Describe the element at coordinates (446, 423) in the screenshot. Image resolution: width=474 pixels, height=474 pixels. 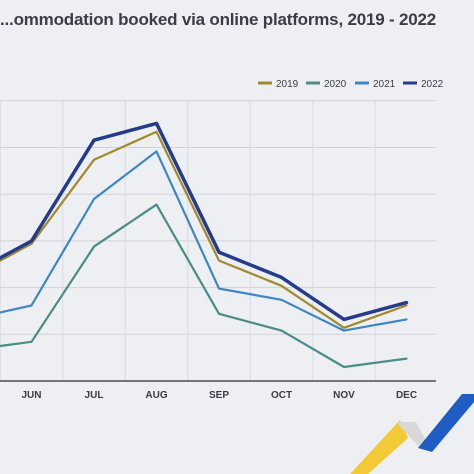
I see `blue-stripe` at that location.